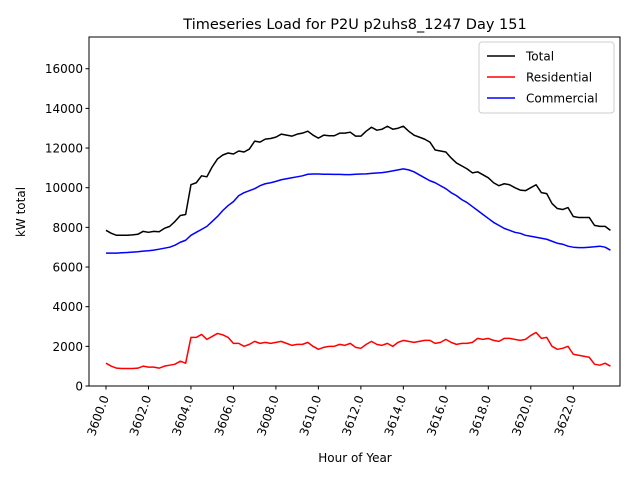 The image size is (640, 484). Describe the element at coordinates (562, 99) in the screenshot. I see `legend-label: Commercial` at that location.